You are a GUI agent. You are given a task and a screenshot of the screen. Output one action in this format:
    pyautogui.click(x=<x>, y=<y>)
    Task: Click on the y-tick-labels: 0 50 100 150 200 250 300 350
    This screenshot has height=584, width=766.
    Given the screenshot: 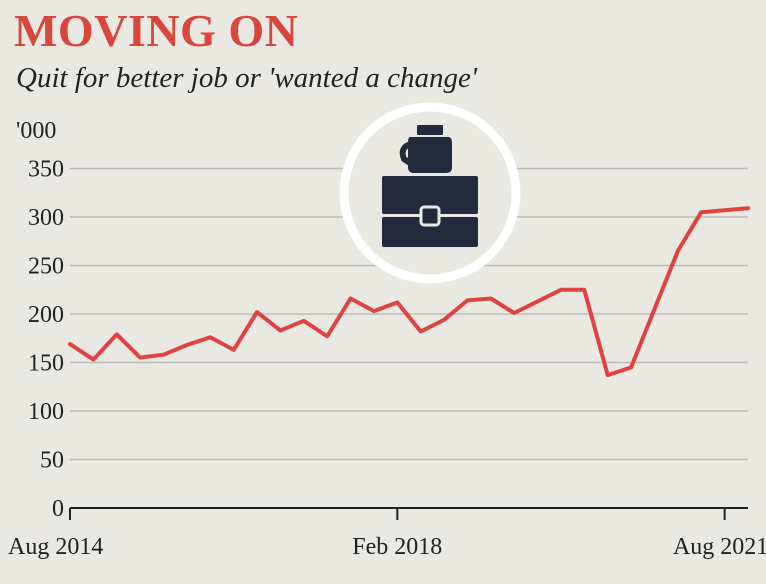 What is the action you would take?
    pyautogui.click(x=46, y=340)
    